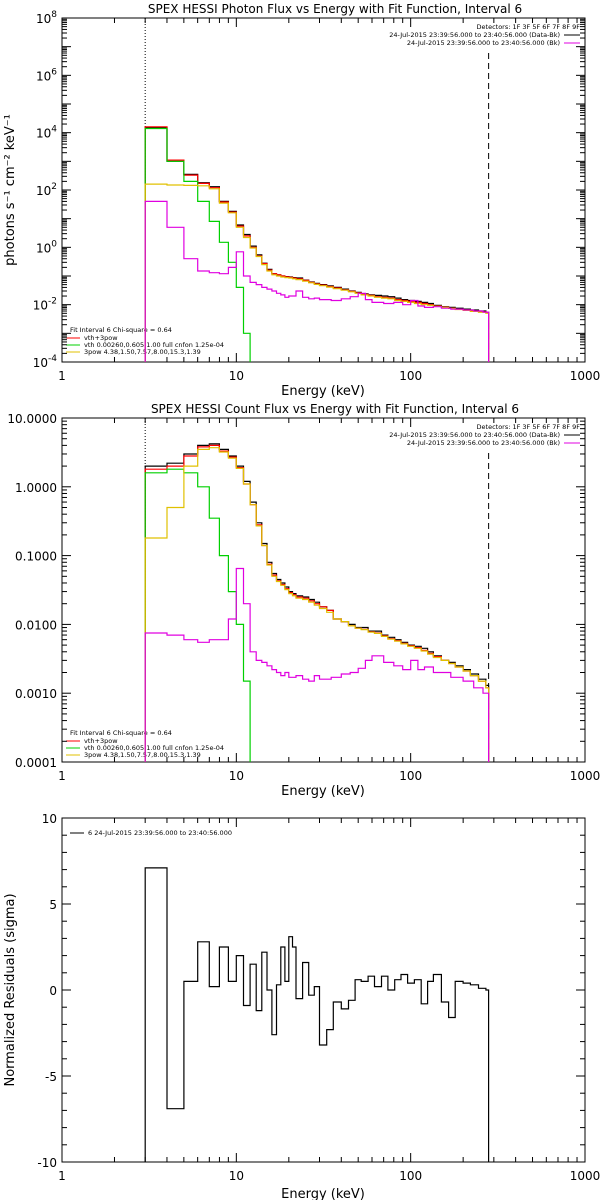  I want to click on count-y-tick-label: 0.0001, so click(36, 763).